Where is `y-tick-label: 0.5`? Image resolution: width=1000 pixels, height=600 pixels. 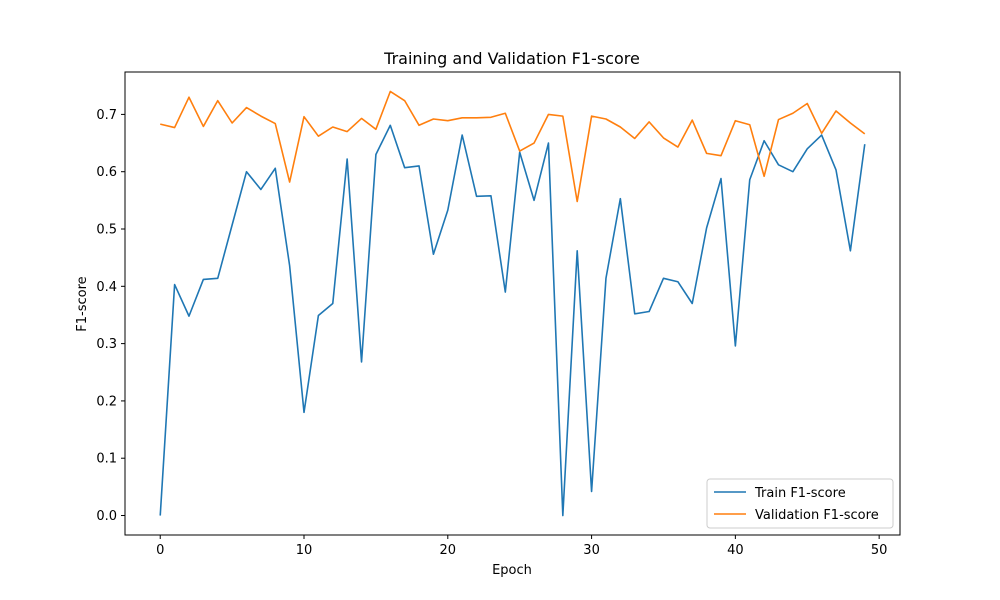 y-tick-label: 0.5 is located at coordinates (106, 230).